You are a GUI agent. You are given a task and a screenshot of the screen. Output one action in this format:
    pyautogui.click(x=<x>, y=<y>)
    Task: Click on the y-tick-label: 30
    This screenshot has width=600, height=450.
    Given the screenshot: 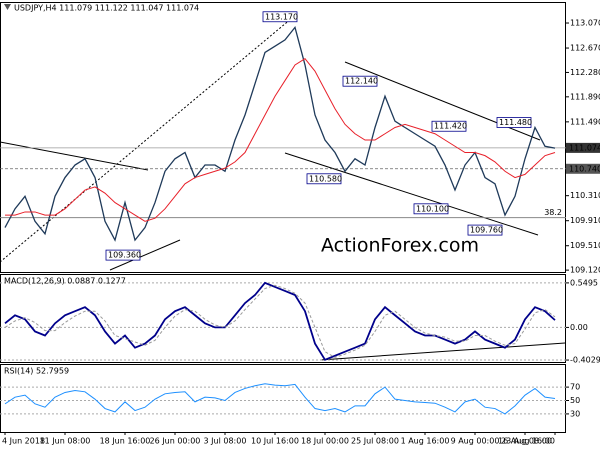 What is the action you would take?
    pyautogui.click(x=575, y=413)
    